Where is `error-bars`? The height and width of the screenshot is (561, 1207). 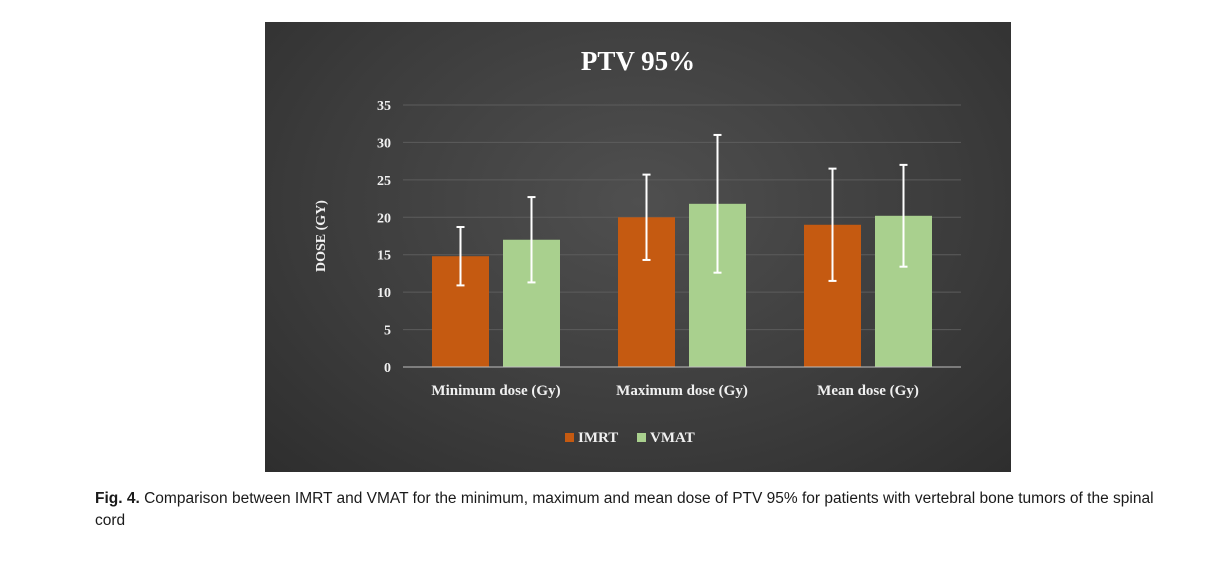
error-bars is located at coordinates (682, 210).